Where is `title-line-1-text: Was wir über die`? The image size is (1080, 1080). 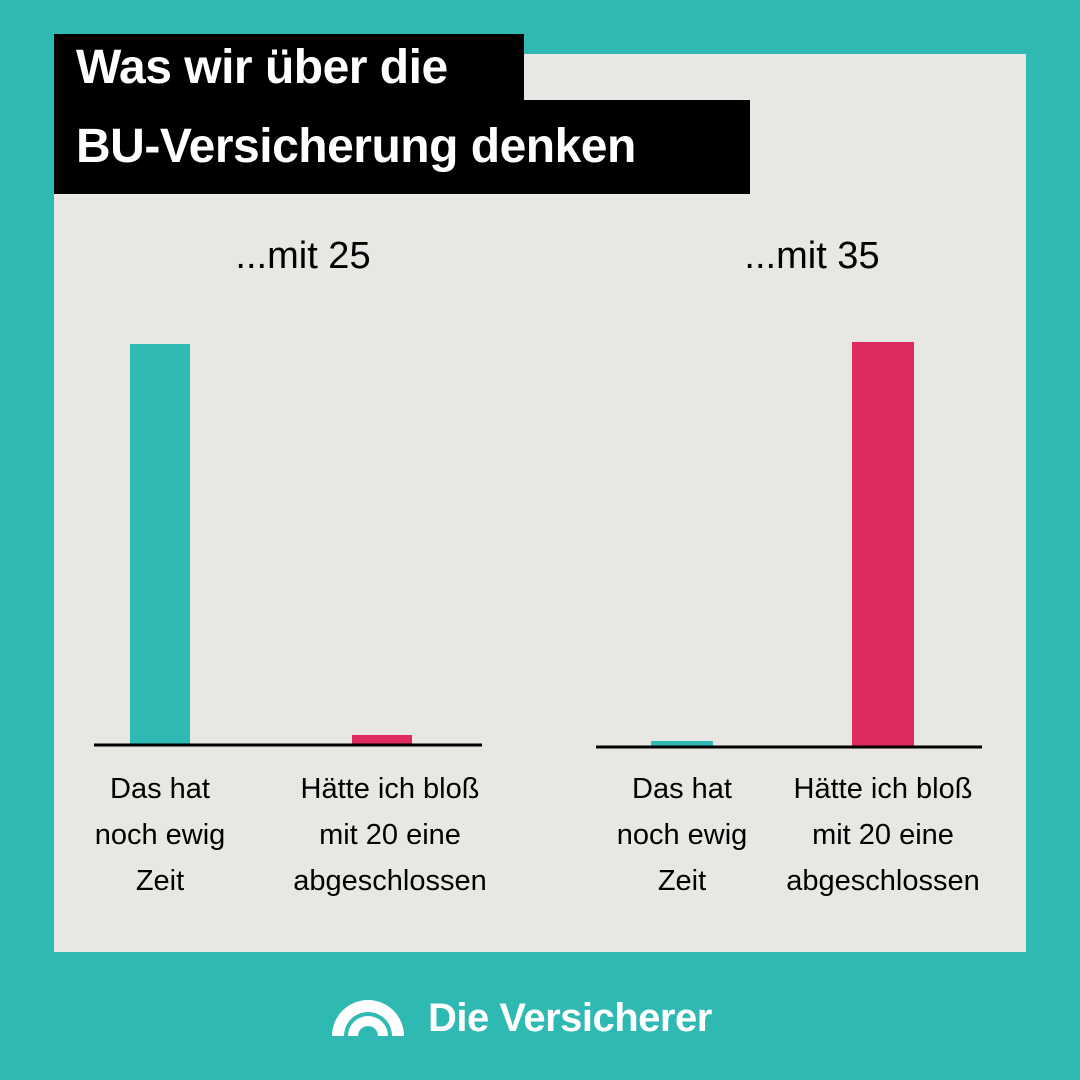
title-line-1-text: Was wir über die is located at coordinates (262, 67).